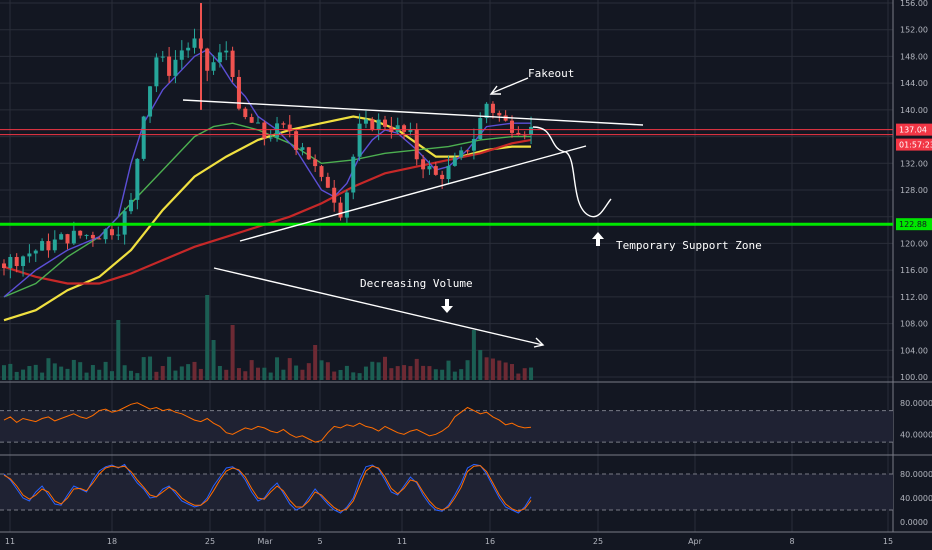  Describe the element at coordinates (791, 541) in the screenshot. I see `x-tick-label: 8` at that location.